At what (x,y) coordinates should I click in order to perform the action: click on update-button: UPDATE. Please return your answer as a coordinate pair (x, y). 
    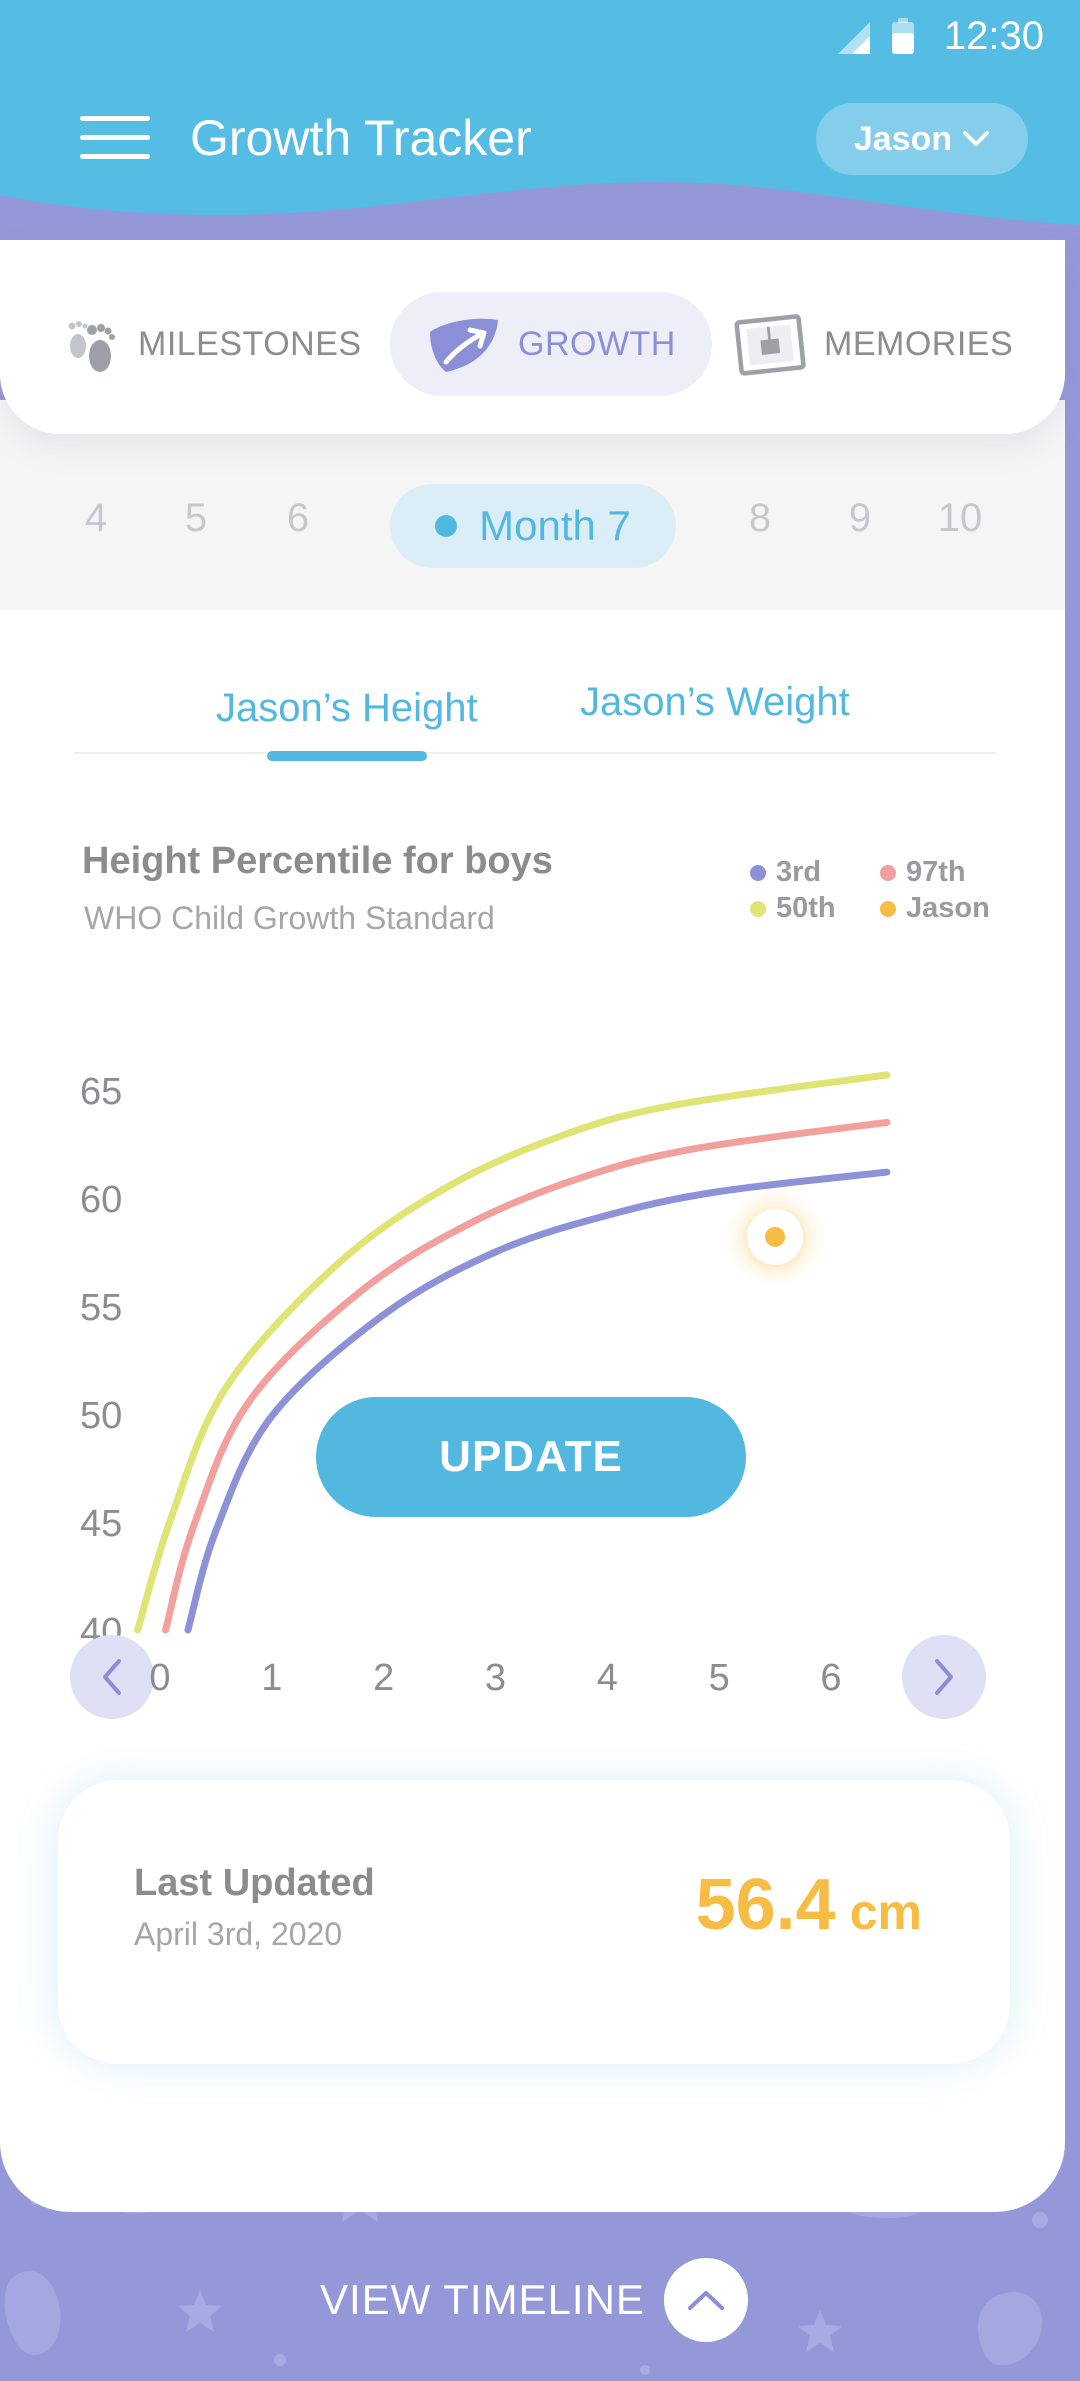
    Looking at the image, I should click on (531, 1457).